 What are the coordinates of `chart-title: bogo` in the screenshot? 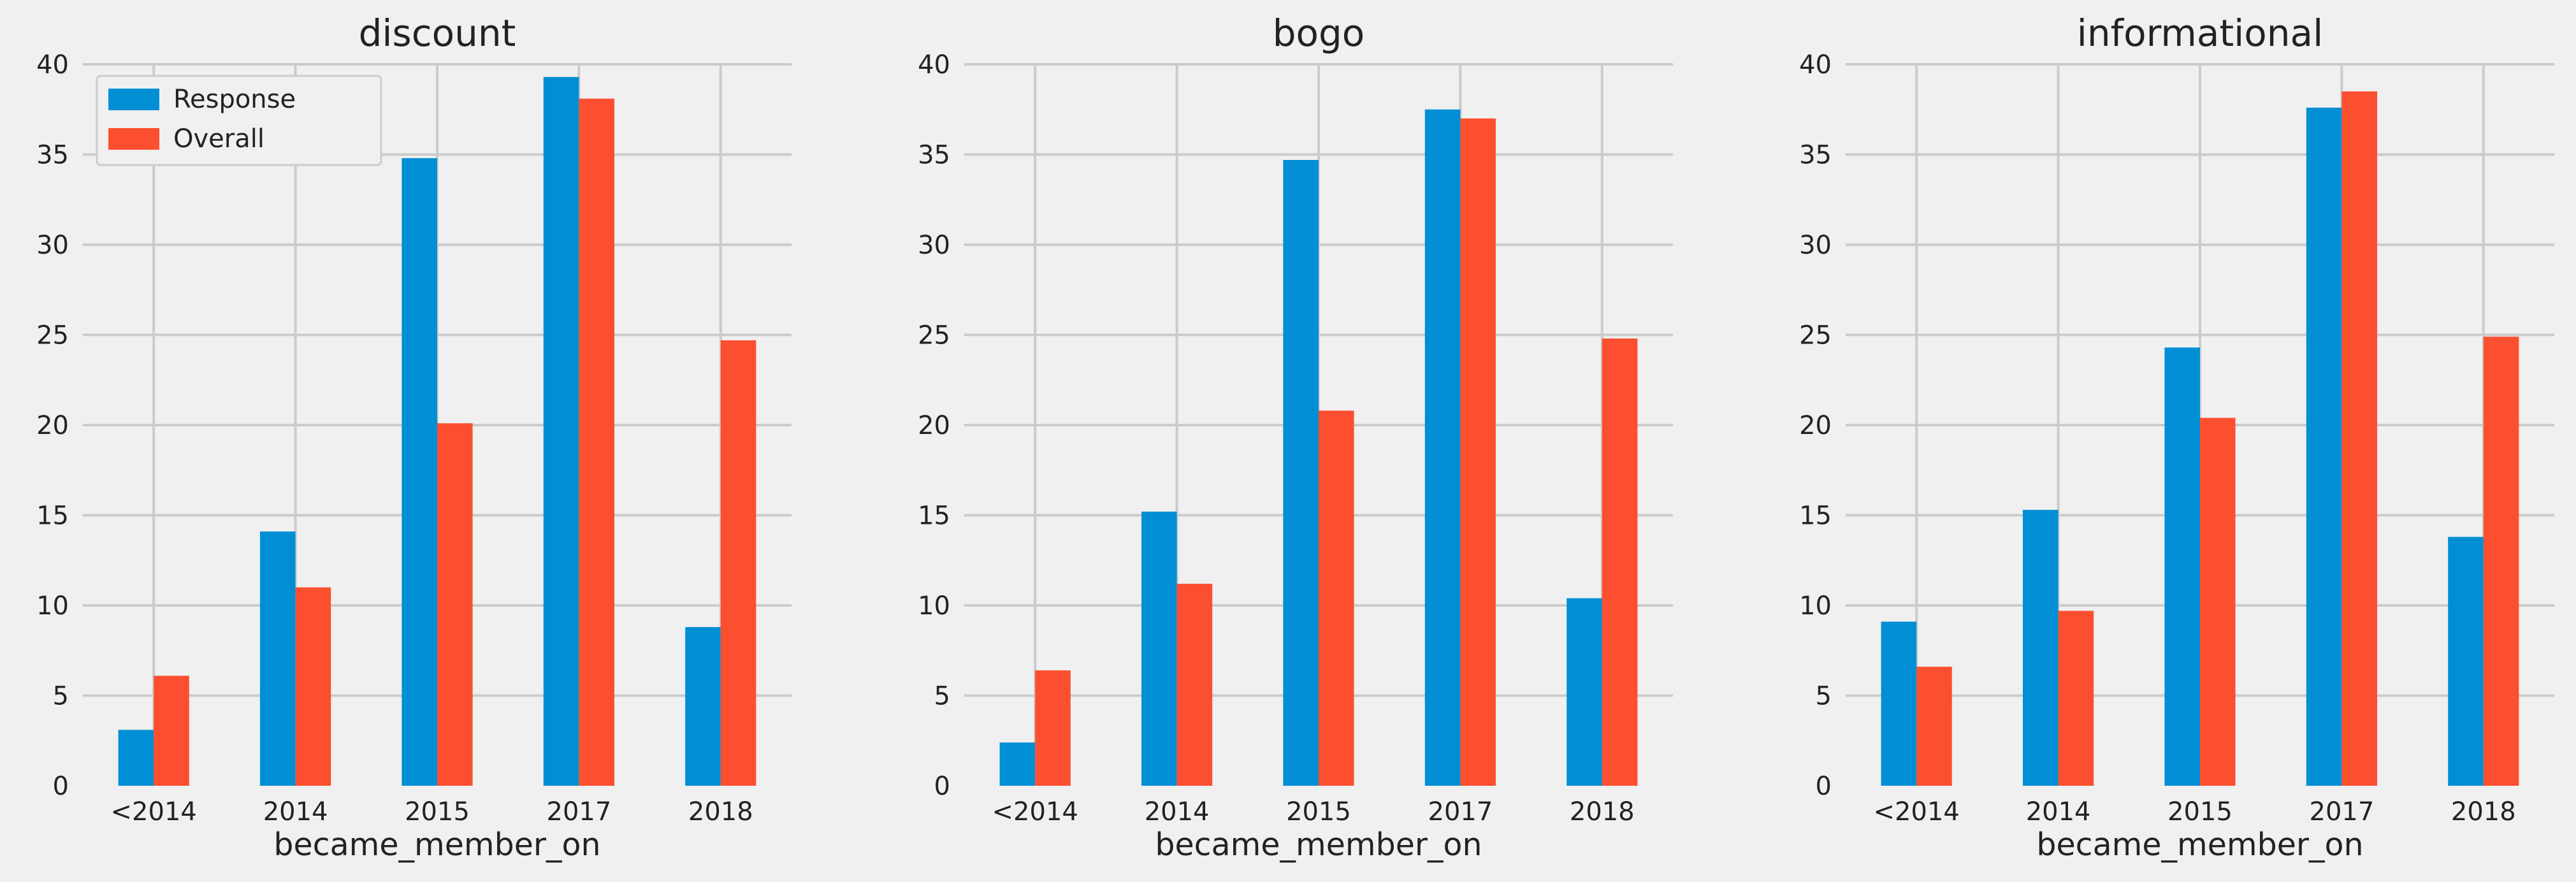 It's located at (1319, 33).